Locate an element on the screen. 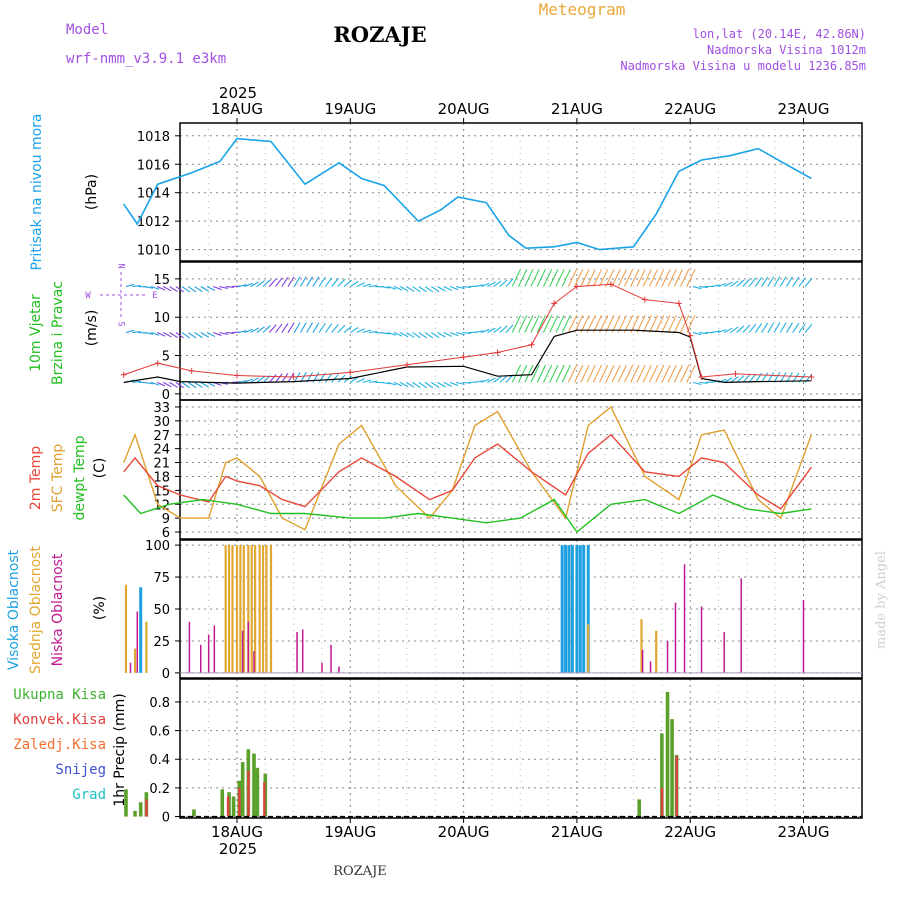 Image resolution: width=900 pixels, height=900 pixels. year-label-bottom: 2025 is located at coordinates (238, 849).